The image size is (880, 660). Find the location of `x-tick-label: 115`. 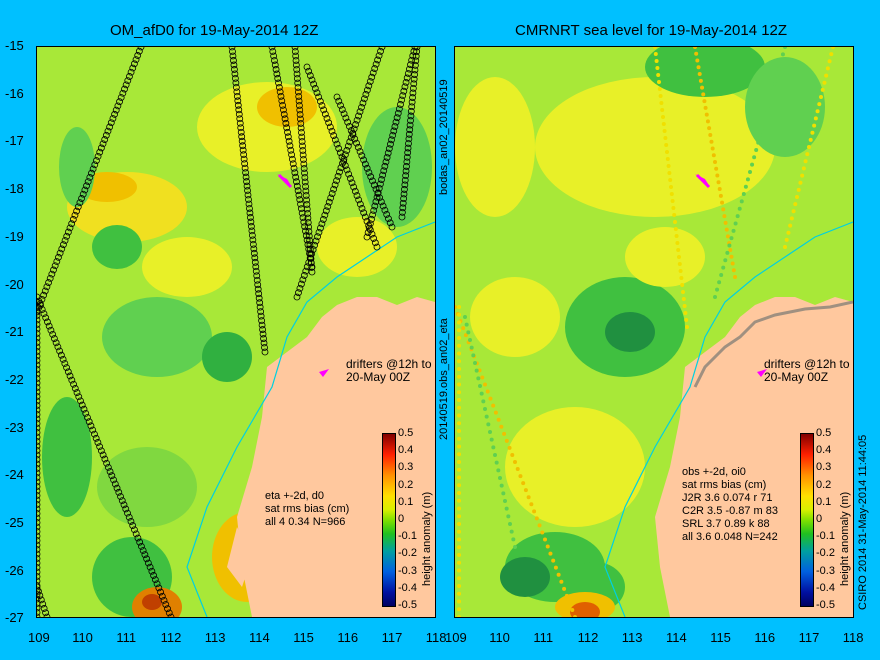

x-tick-label: 115 is located at coordinates (720, 637).